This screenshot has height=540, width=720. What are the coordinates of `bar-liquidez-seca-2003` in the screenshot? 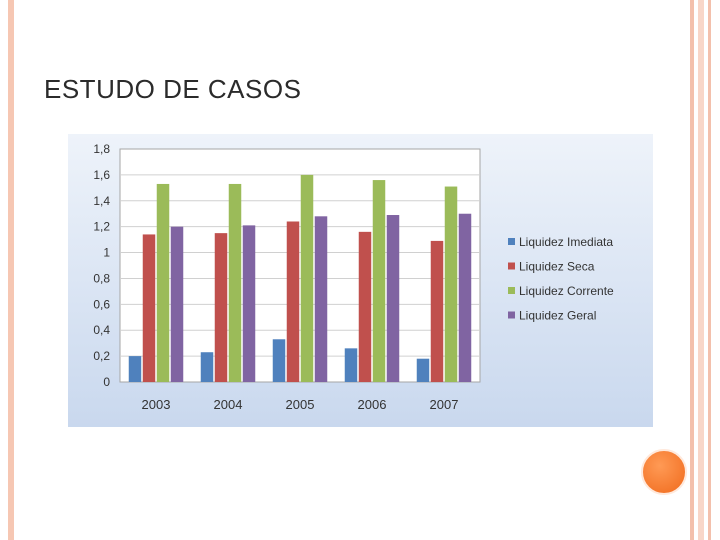 It's located at (149, 308).